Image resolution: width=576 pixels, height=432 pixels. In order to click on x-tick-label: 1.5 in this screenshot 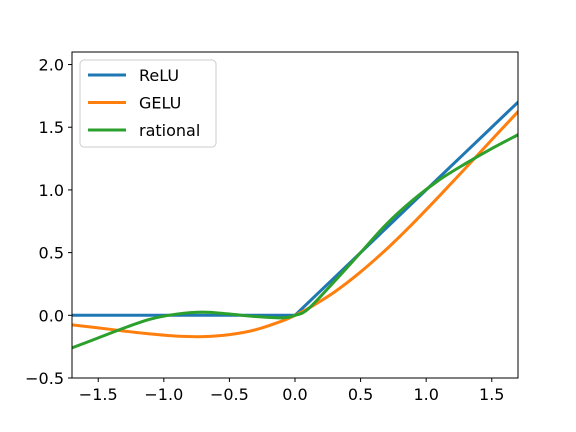, I will do `click(491, 394)`.